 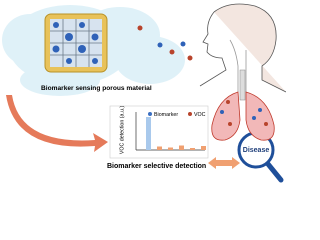 What do you see at coordinates (200, 115) in the screenshot?
I see `legend-label: VOC` at bounding box center [200, 115].